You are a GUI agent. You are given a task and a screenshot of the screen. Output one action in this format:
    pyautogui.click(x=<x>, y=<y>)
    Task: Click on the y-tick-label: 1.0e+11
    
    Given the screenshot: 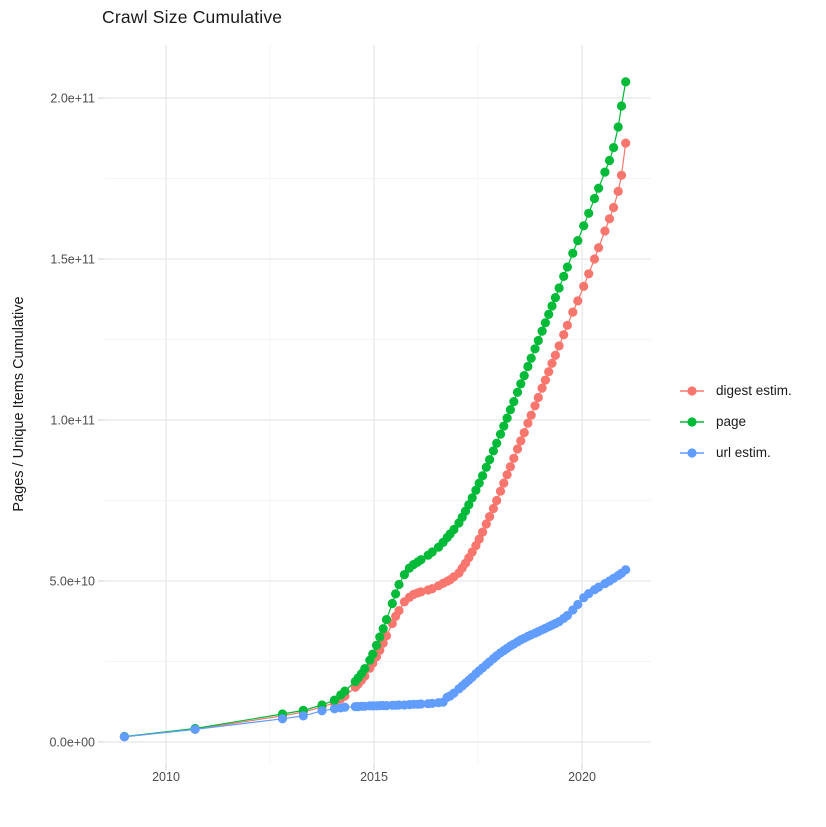 What is the action you would take?
    pyautogui.click(x=72, y=421)
    